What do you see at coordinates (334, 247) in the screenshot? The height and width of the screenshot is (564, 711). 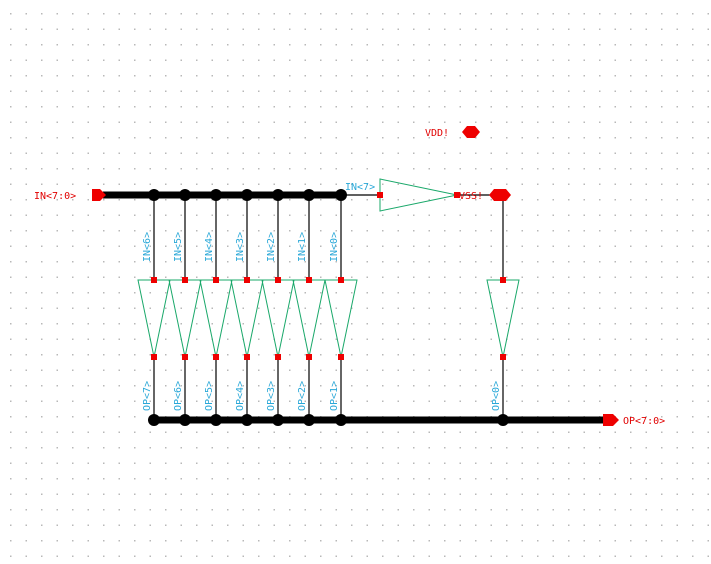 I see `net-label: IN<0>` at bounding box center [334, 247].